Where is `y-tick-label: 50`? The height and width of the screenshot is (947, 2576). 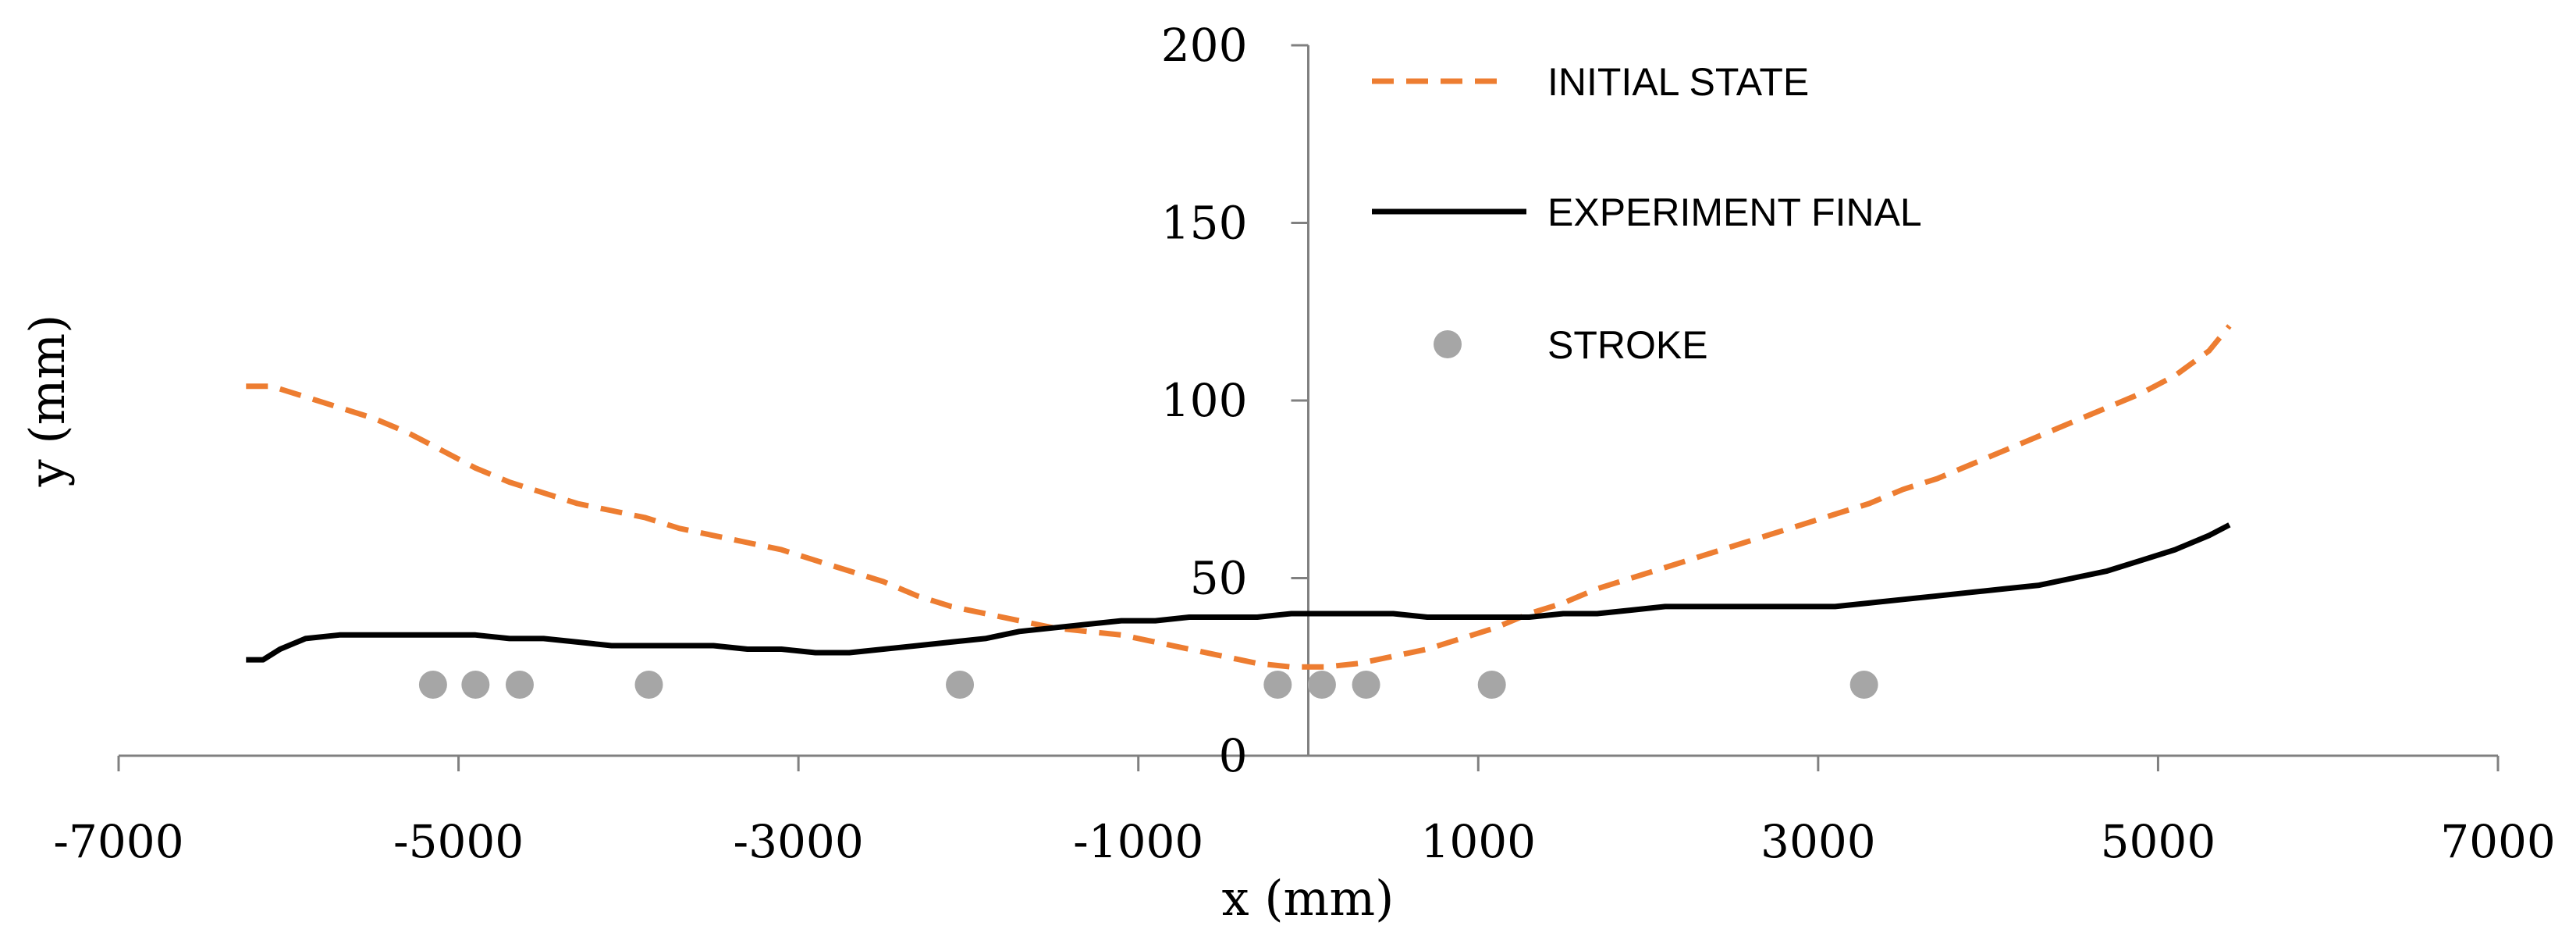
y-tick-label: 50 is located at coordinates (1219, 578).